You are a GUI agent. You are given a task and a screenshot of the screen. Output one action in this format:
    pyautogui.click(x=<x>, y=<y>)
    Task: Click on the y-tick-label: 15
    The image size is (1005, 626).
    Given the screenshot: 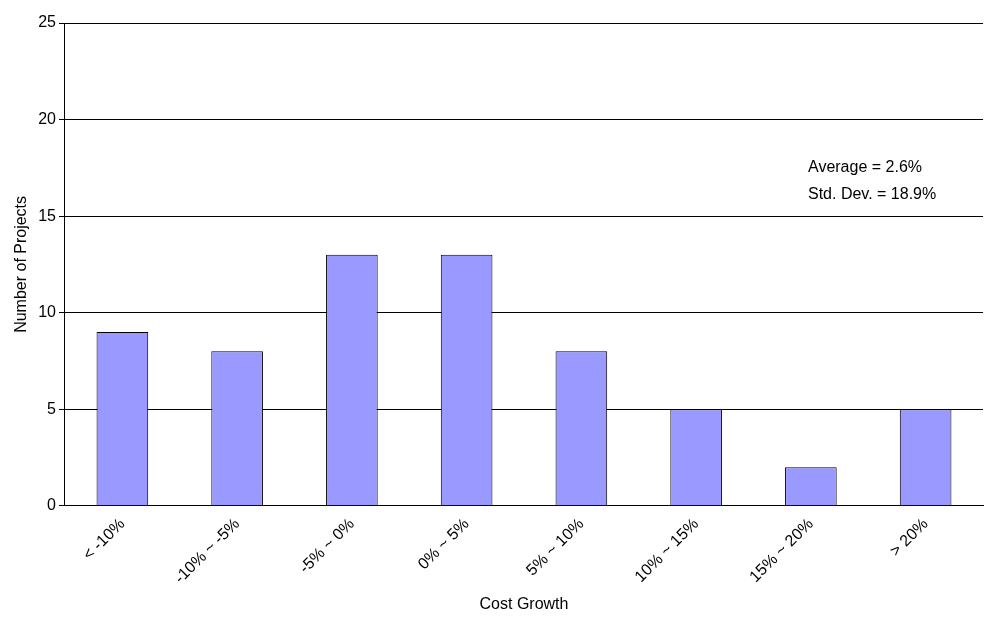 What is the action you would take?
    pyautogui.click(x=47, y=215)
    